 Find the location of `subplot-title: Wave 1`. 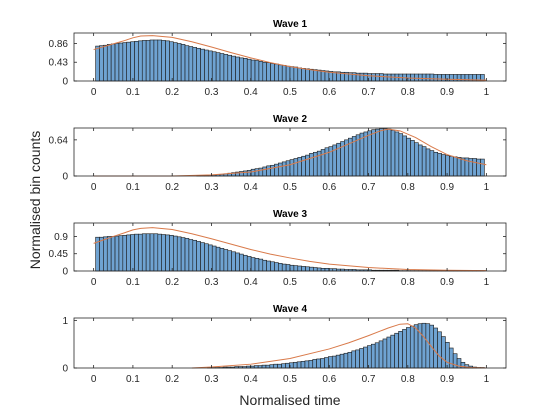

subplot-title: Wave 1 is located at coordinates (290, 24).